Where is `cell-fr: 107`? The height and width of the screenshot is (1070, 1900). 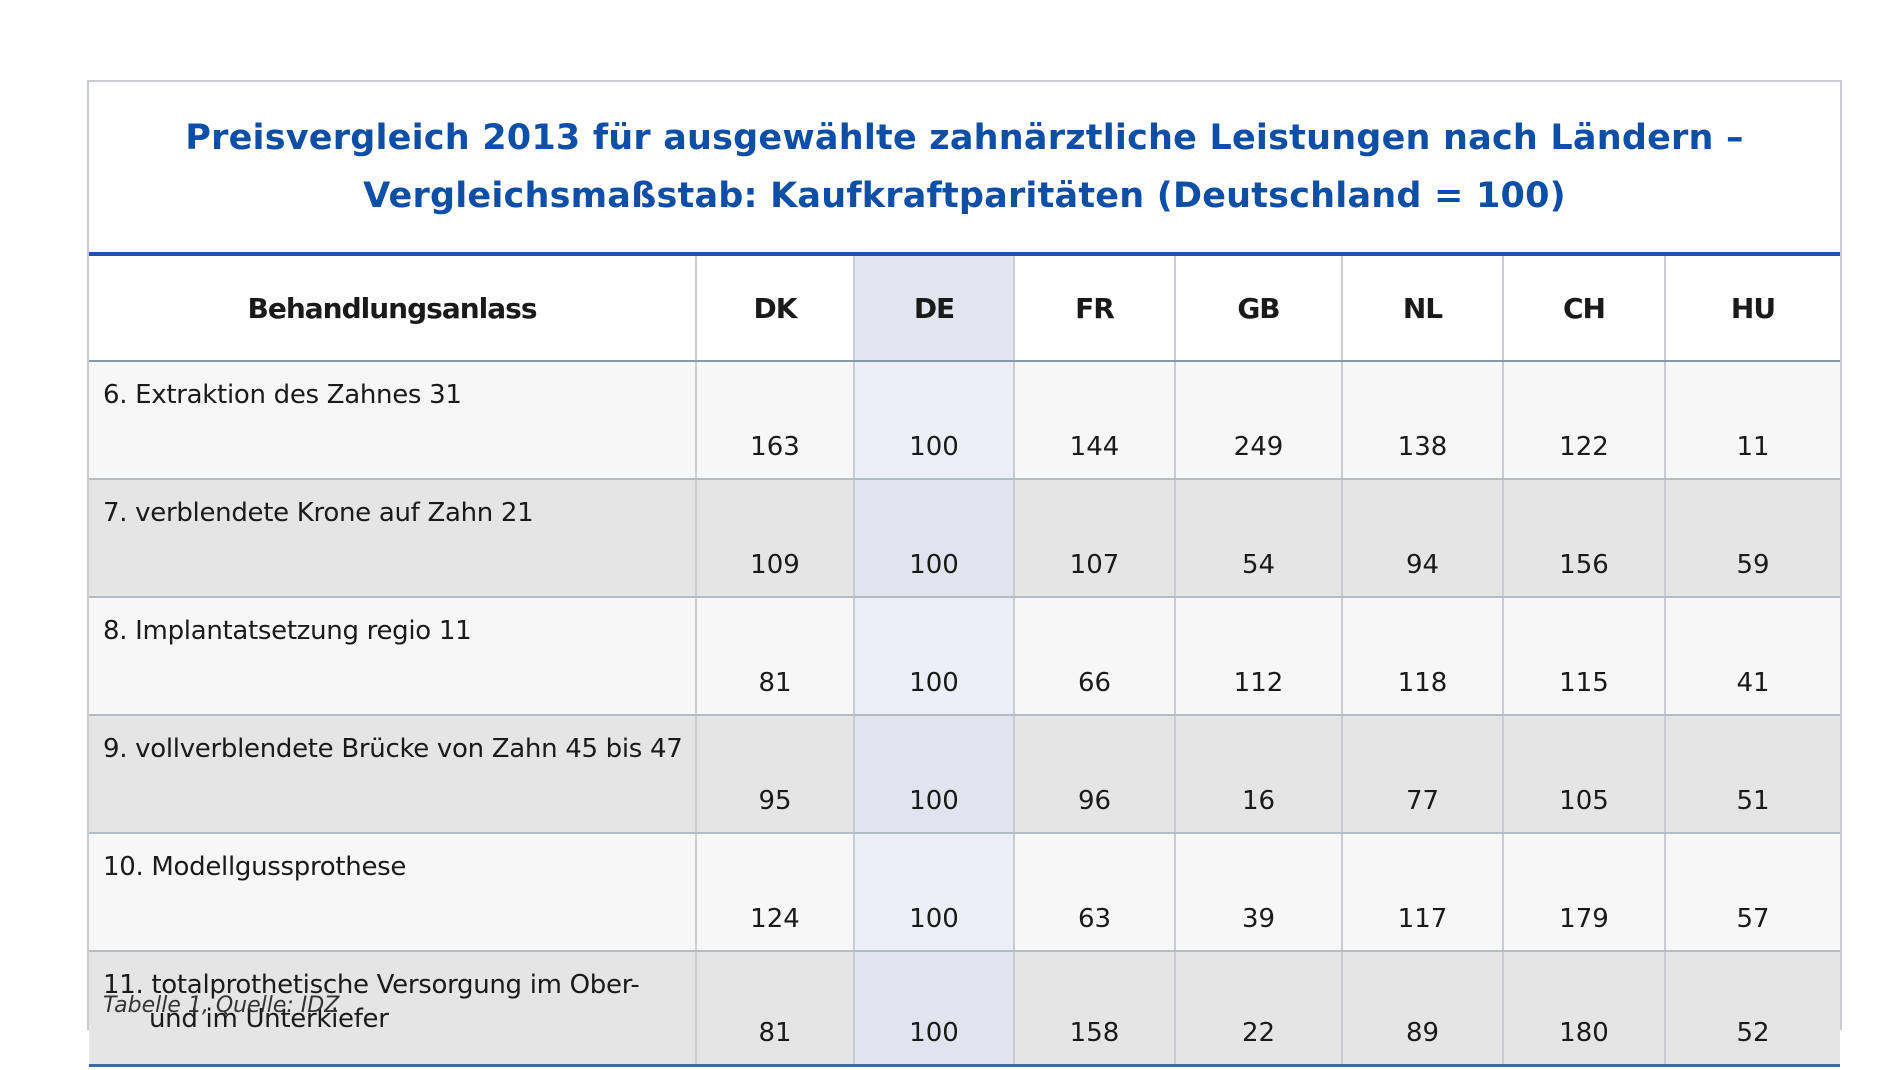 cell-fr: 107 is located at coordinates (1095, 538).